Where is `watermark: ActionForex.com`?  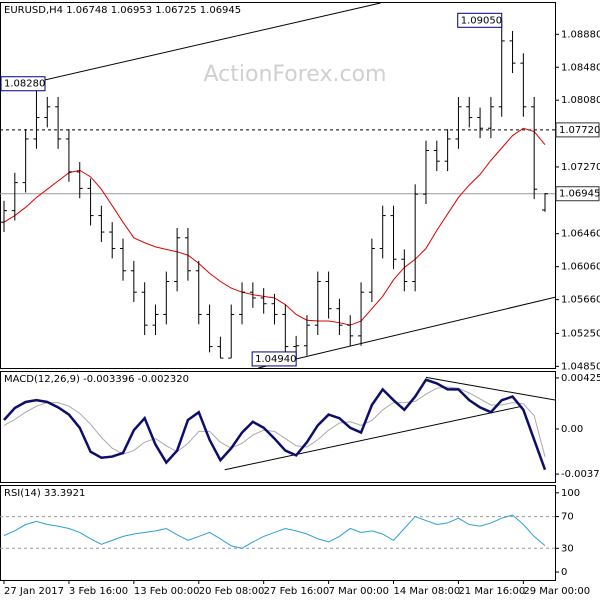
watermark: ActionForex.com is located at coordinates (295, 74).